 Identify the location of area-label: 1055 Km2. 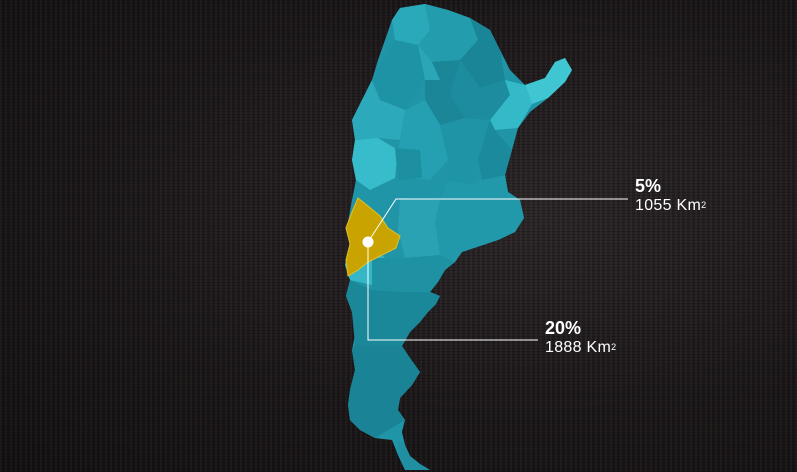
(670, 206).